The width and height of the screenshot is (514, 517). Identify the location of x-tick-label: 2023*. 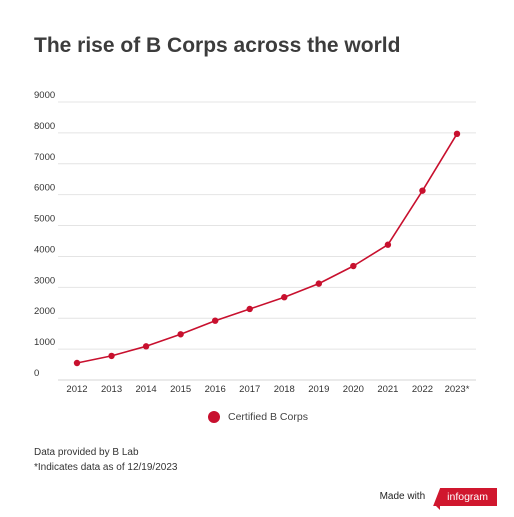
(457, 389).